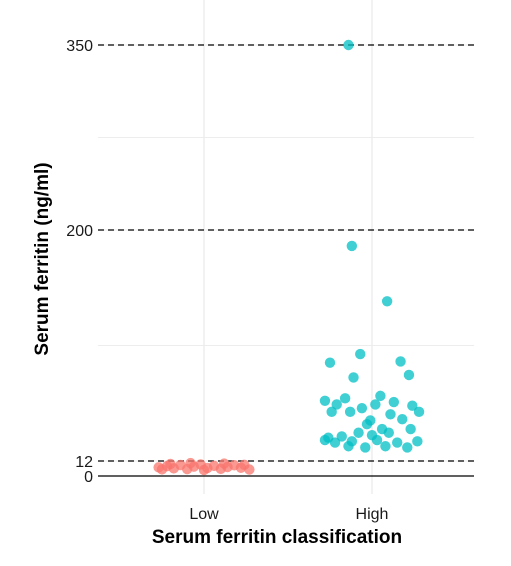 The width and height of the screenshot is (511, 566). What do you see at coordinates (84, 462) in the screenshot?
I see `y-tick-label-12: 12` at bounding box center [84, 462].